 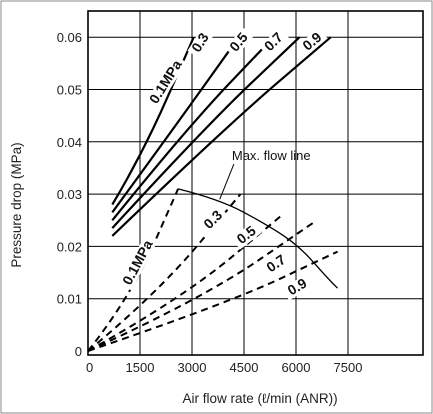 I want to click on max-flow-line, so click(x=258, y=238).